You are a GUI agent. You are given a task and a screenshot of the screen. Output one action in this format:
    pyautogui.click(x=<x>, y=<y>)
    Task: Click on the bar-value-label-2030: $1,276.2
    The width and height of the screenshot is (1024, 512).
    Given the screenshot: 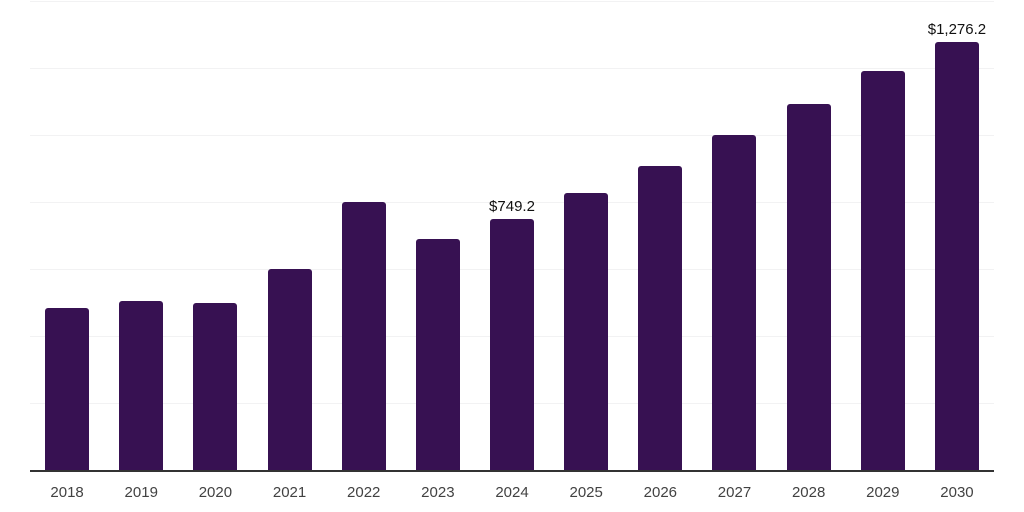 What is the action you would take?
    pyautogui.click(x=957, y=30)
    